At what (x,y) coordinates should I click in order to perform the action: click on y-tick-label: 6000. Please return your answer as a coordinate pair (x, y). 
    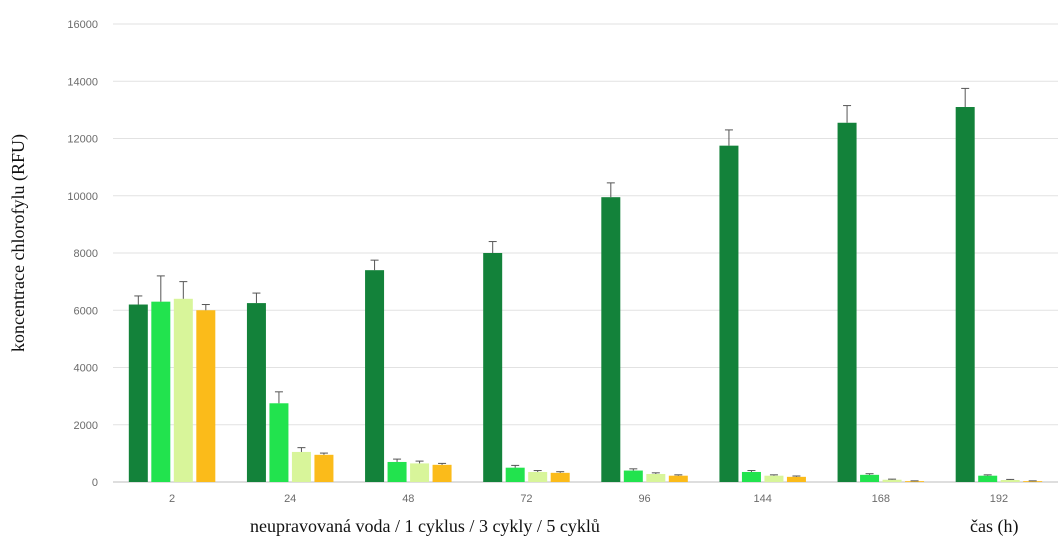
    Looking at the image, I should click on (86, 311).